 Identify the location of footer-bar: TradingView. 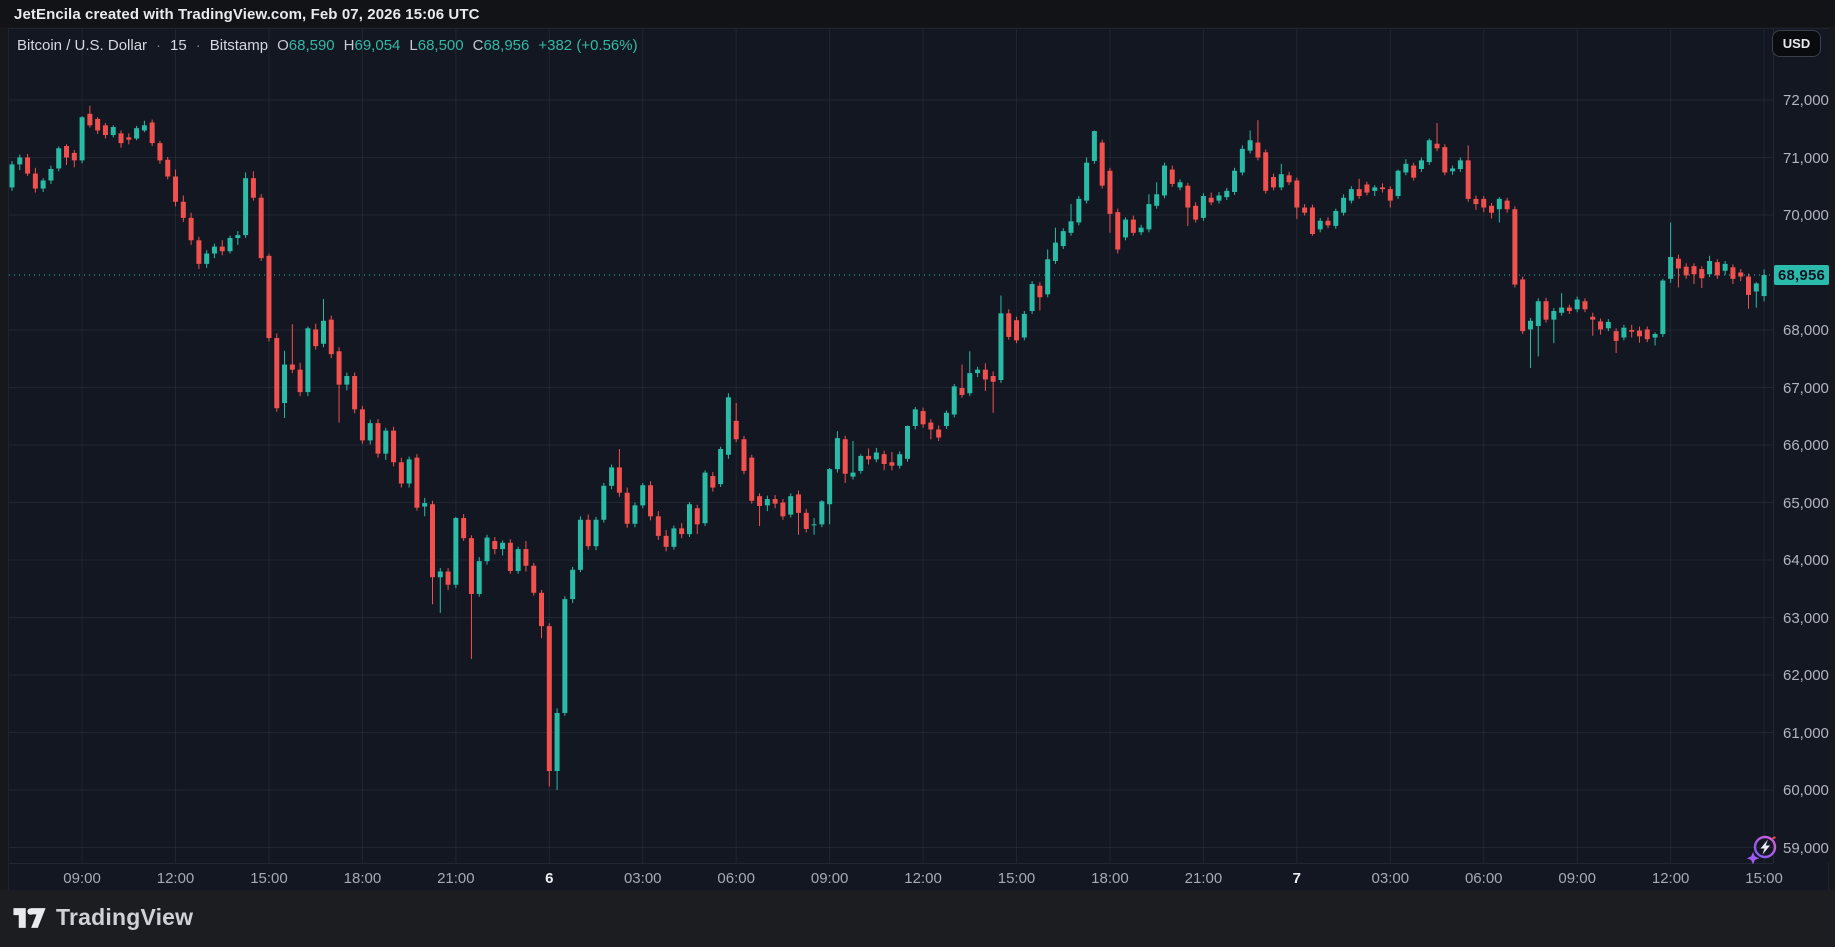
(917, 918).